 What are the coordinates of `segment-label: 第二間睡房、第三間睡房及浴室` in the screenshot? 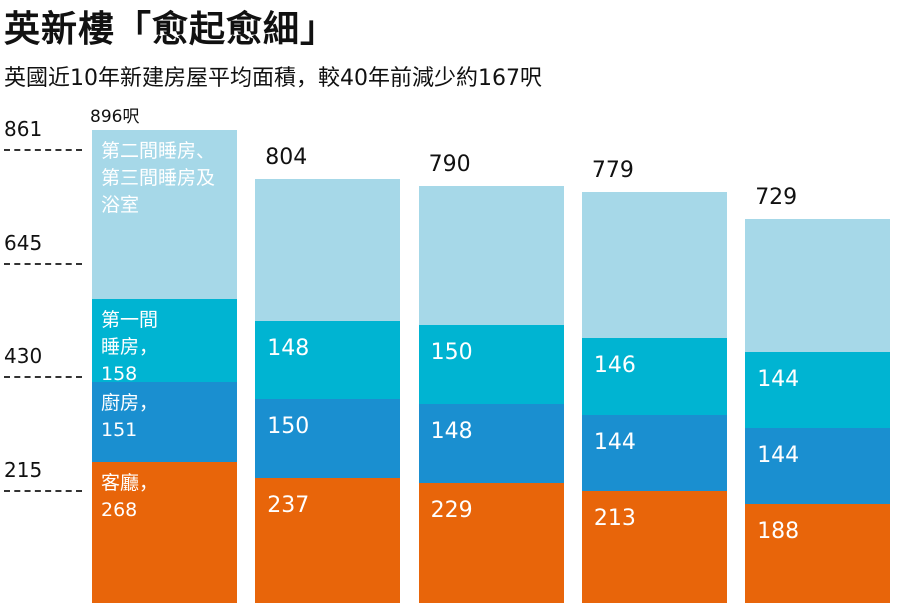 It's located at (160, 178).